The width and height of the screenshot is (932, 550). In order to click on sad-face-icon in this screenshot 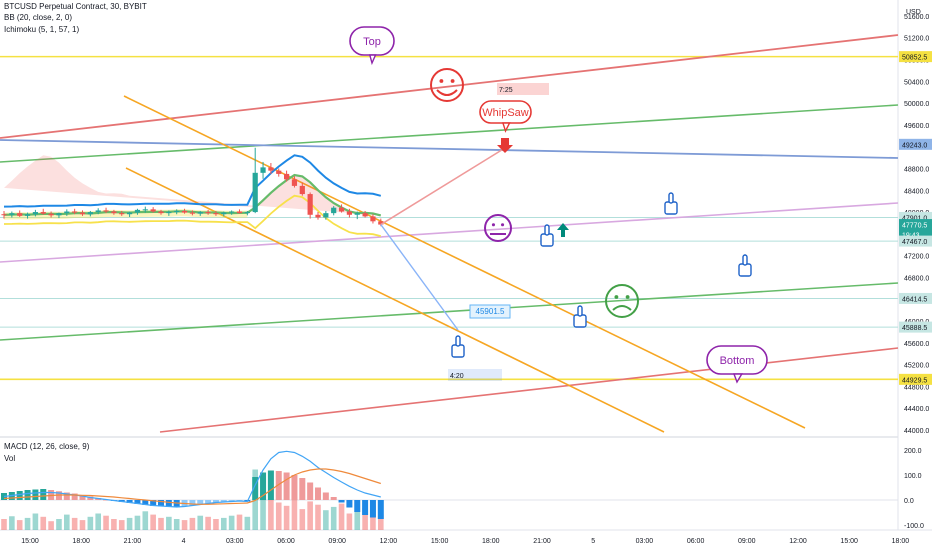, I will do `click(622, 301)`.